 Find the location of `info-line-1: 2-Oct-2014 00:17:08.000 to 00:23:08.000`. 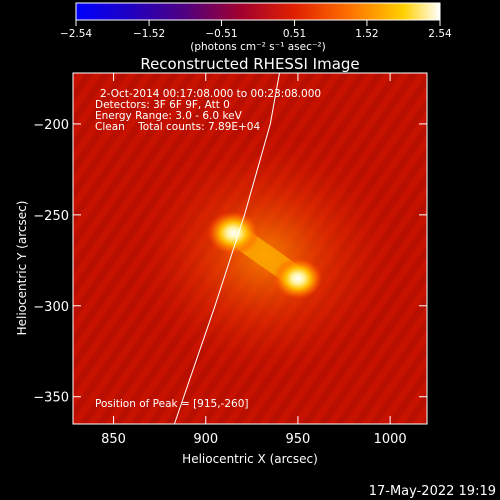

info-line-1: 2-Oct-2014 00:17:08.000 to 00:23:08.000 is located at coordinates (210, 94).